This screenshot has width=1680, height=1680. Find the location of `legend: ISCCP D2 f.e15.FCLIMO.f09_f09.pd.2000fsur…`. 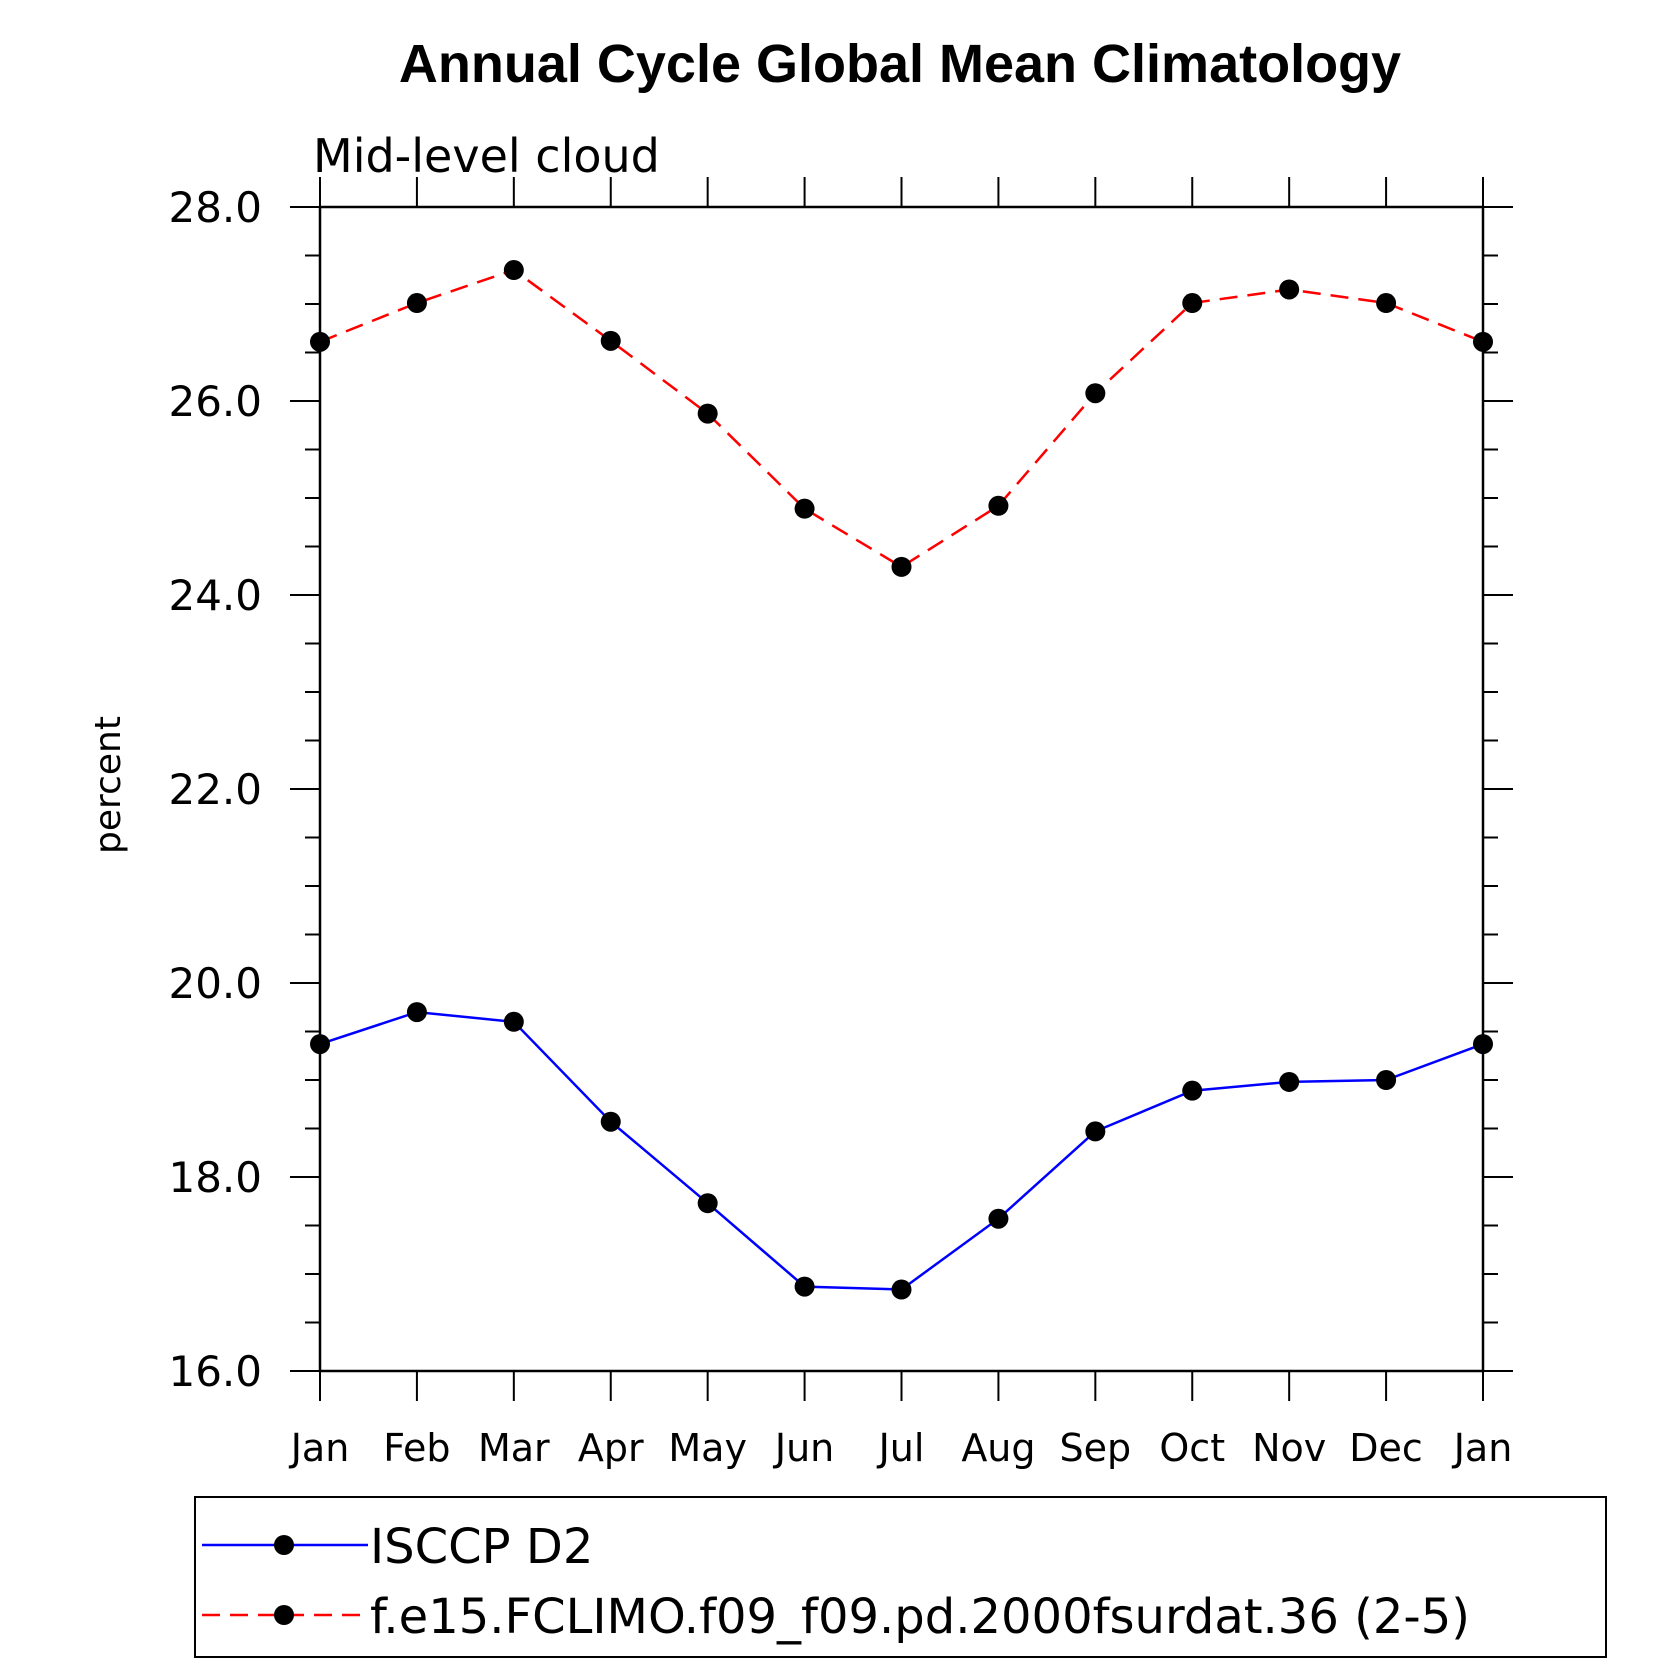

legend: ISCCP D2 f.e15.FCLIMO.f09_f09.pd.2000fsur… is located at coordinates (900, 1577).